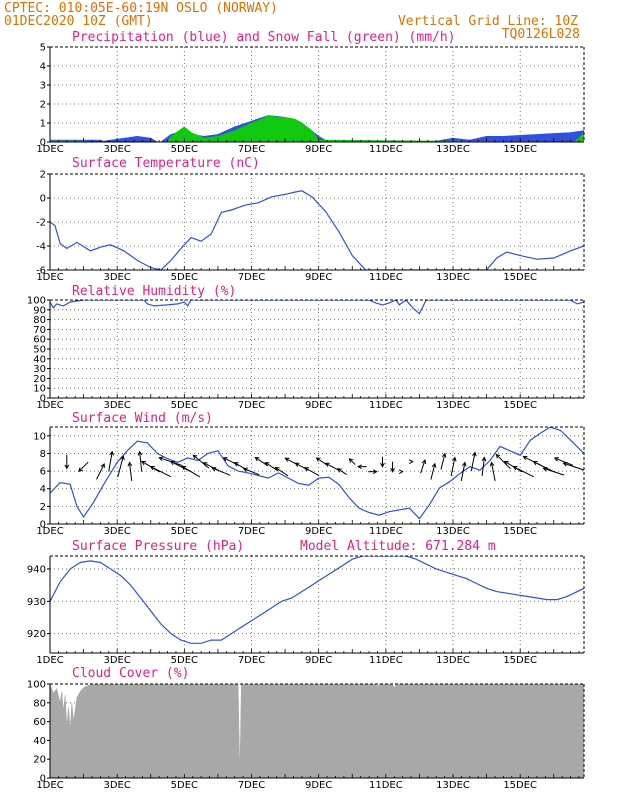 The height and width of the screenshot is (800, 618). What do you see at coordinates (41, 271) in the screenshot?
I see `y-tick-label: -6` at bounding box center [41, 271].